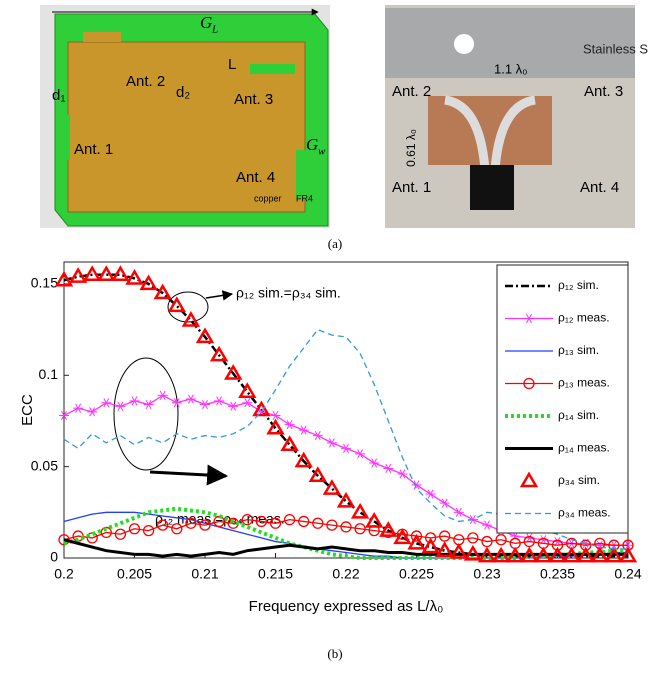 This screenshot has width=669, height=674. I want to click on legend-marker, so click(529, 318).